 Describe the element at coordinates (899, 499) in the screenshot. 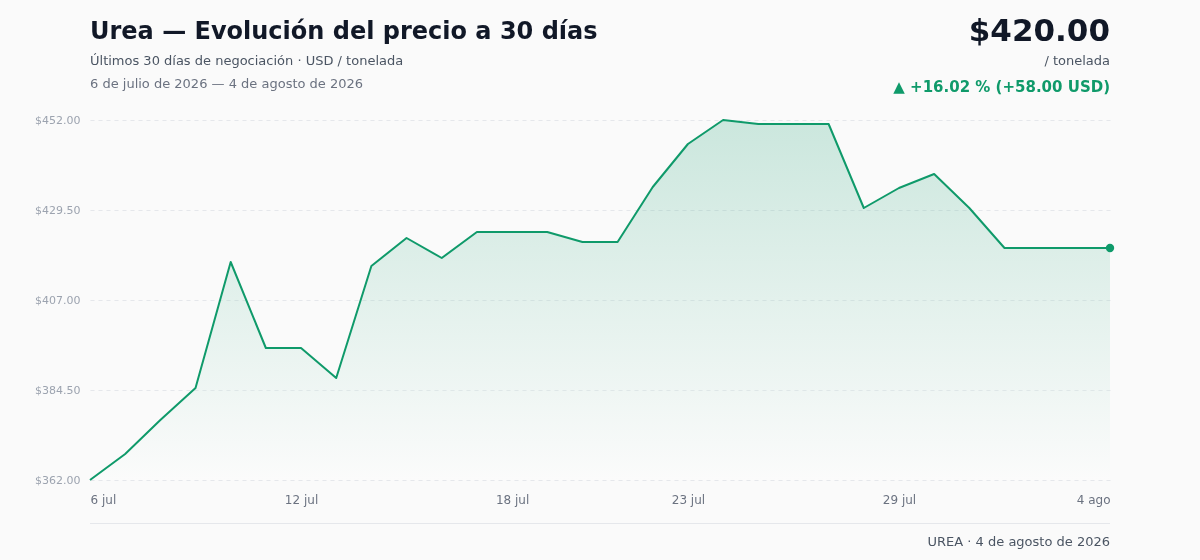

I see `x-tick-label: 29 jul` at that location.